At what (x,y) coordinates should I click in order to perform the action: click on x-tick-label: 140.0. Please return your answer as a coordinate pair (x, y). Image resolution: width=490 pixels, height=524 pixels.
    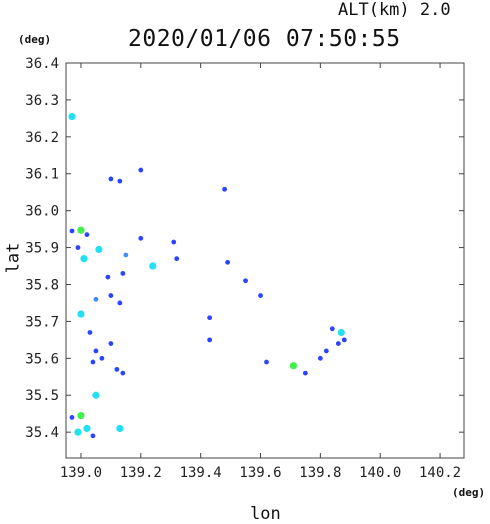
    Looking at the image, I should click on (380, 473).